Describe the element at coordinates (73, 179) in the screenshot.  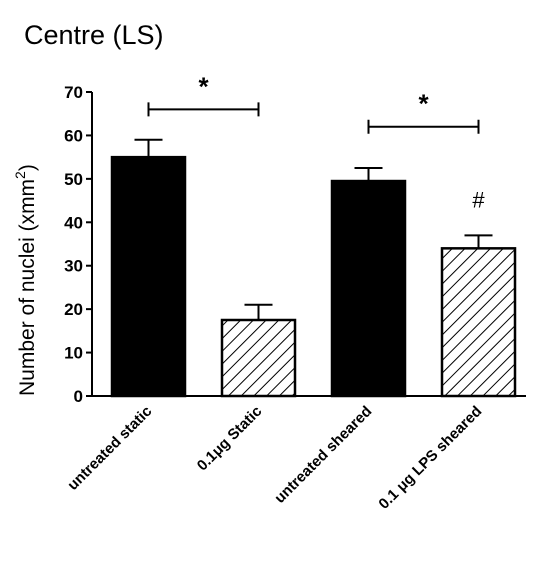
I see `y-tick-label: 50` at that location.